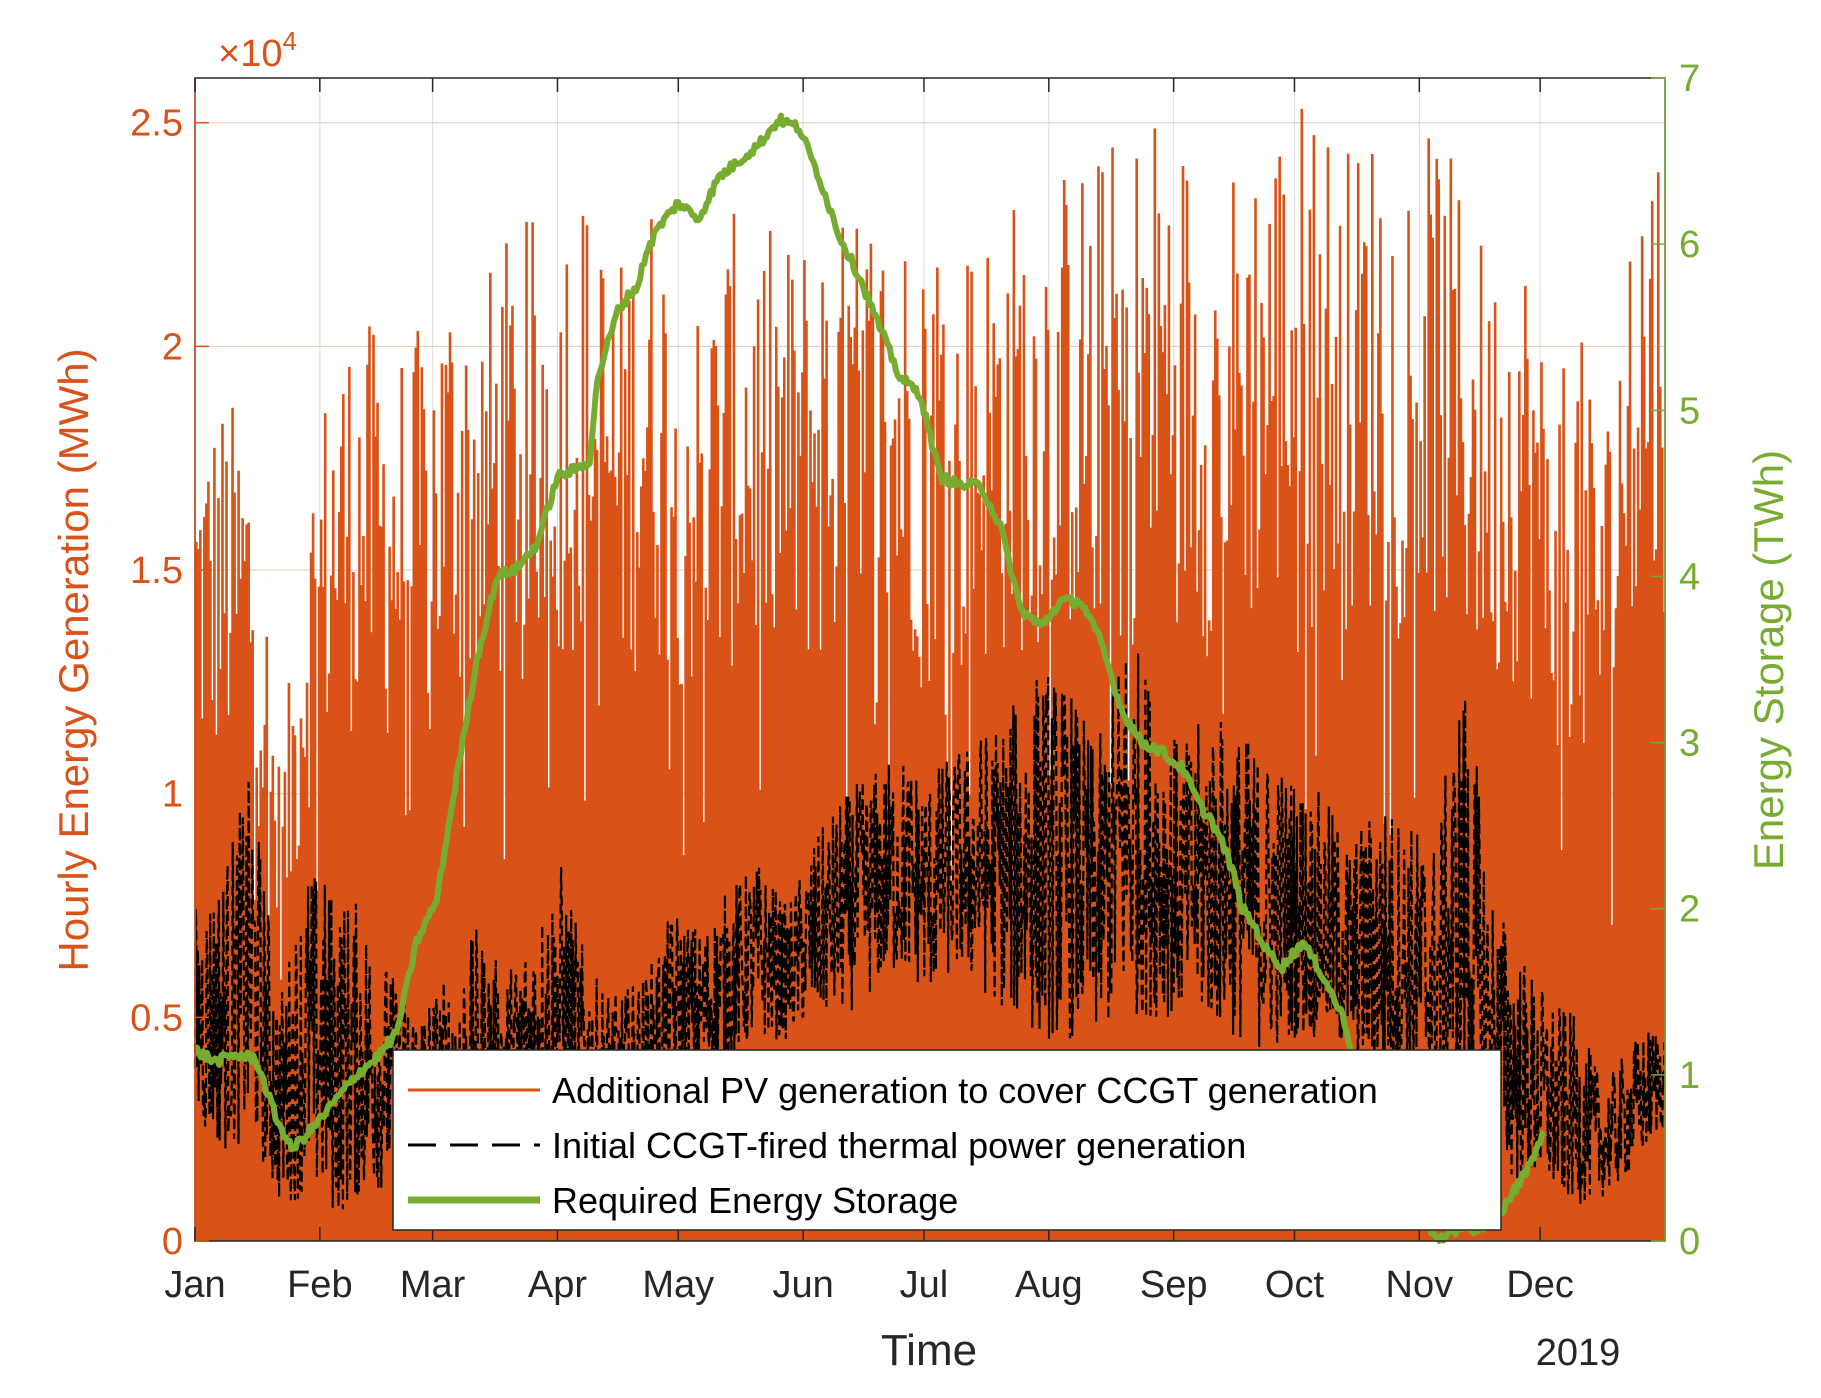 Image resolution: width=1821 pixels, height=1398 pixels. I want to click on x-tick-label-feb: Feb, so click(319, 1285).